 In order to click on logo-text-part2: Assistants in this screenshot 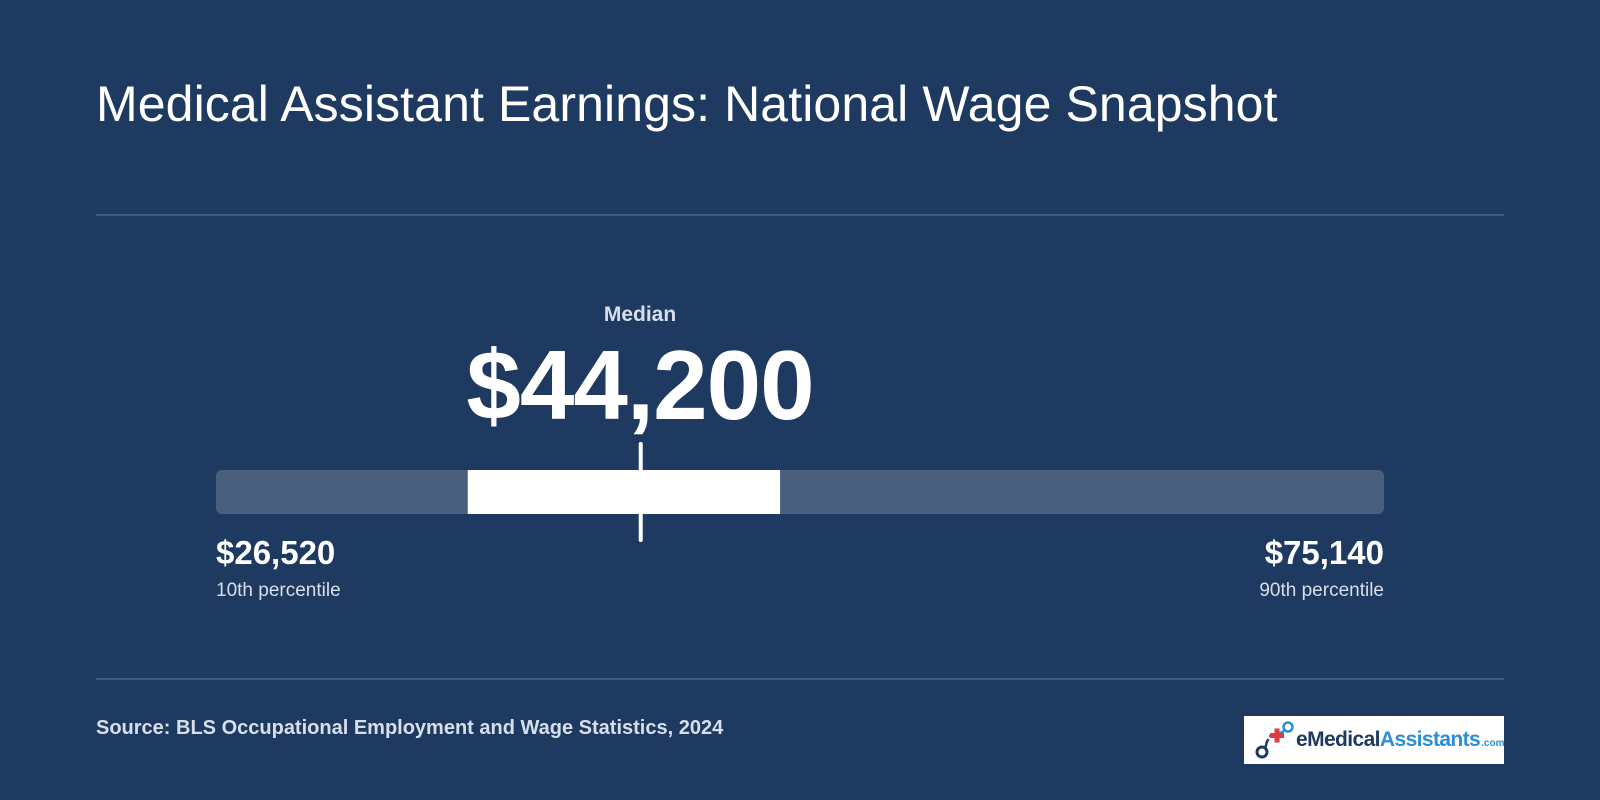, I will do `click(1430, 739)`.